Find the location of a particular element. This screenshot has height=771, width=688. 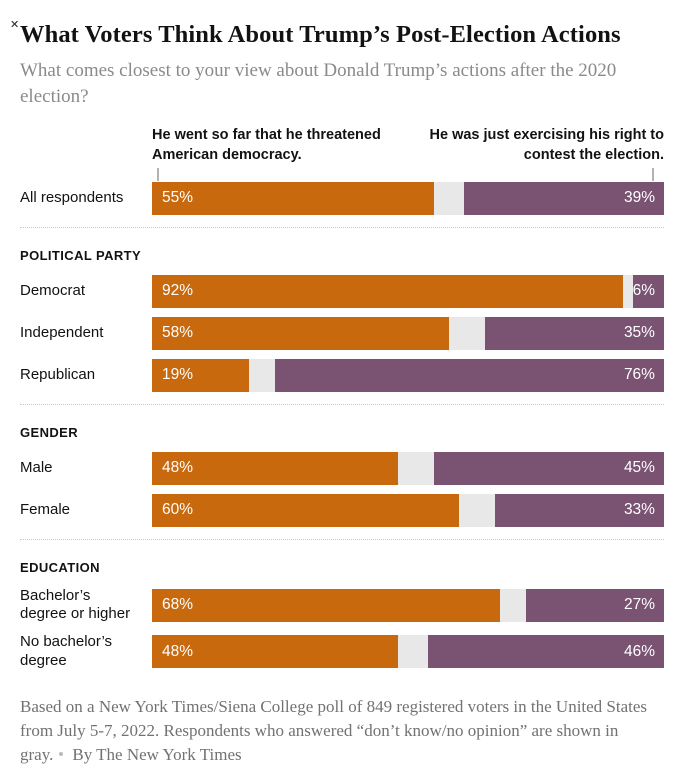

bar-segment-exercising: 39% is located at coordinates (564, 198).